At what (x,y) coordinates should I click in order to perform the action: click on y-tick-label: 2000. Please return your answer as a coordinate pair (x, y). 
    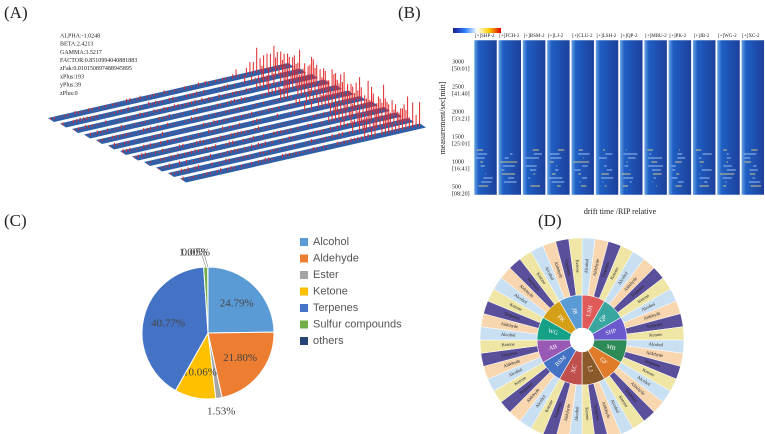
    Looking at the image, I should click on (458, 112).